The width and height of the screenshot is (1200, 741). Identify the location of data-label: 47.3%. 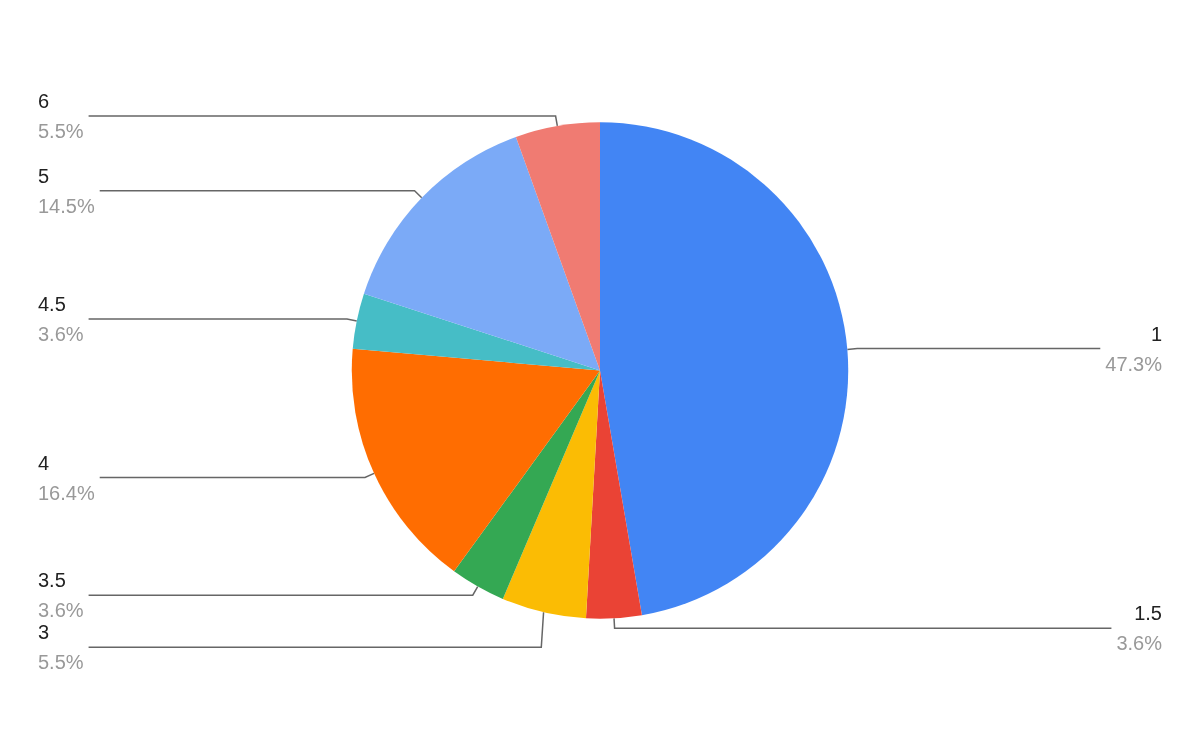
(1134, 363).